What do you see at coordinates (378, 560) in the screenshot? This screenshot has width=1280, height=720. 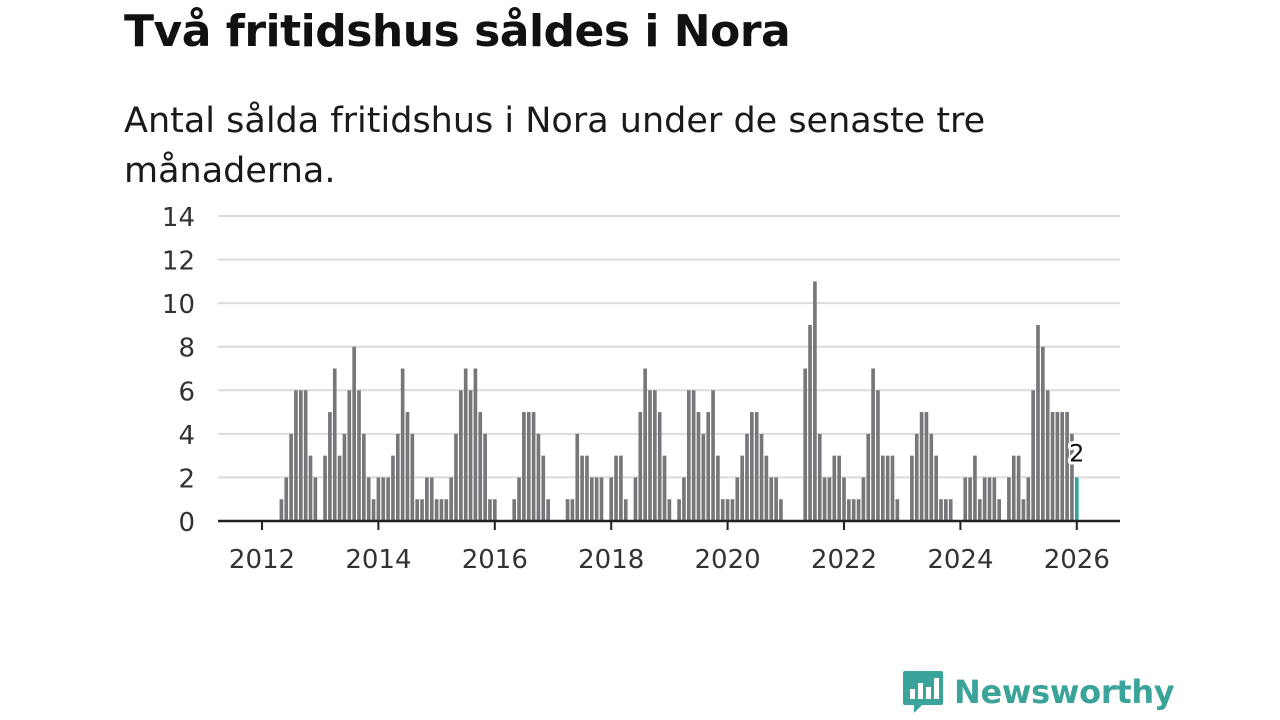 I see `x-tick-label: 2014` at bounding box center [378, 560].